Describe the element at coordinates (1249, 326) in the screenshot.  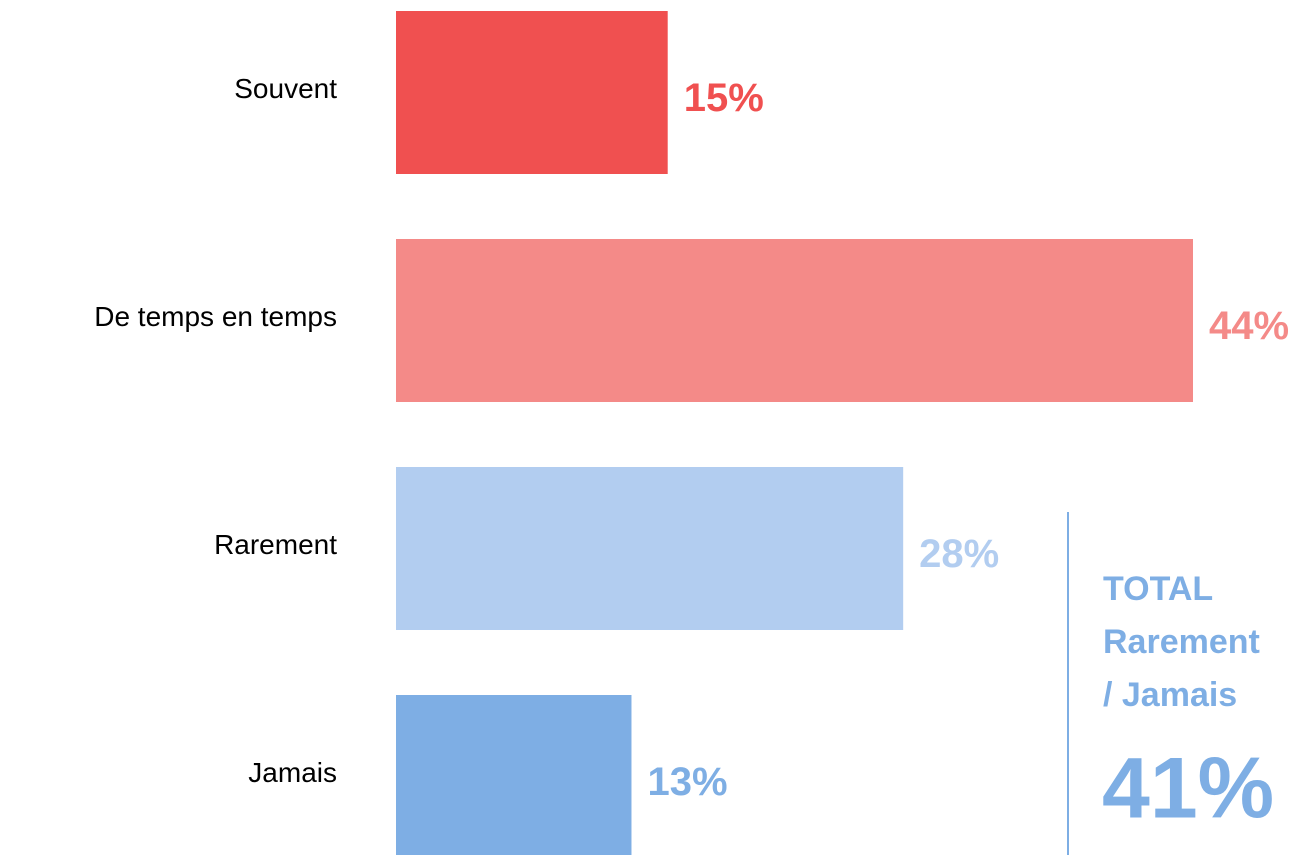
I see `value-label: 44%` at that location.